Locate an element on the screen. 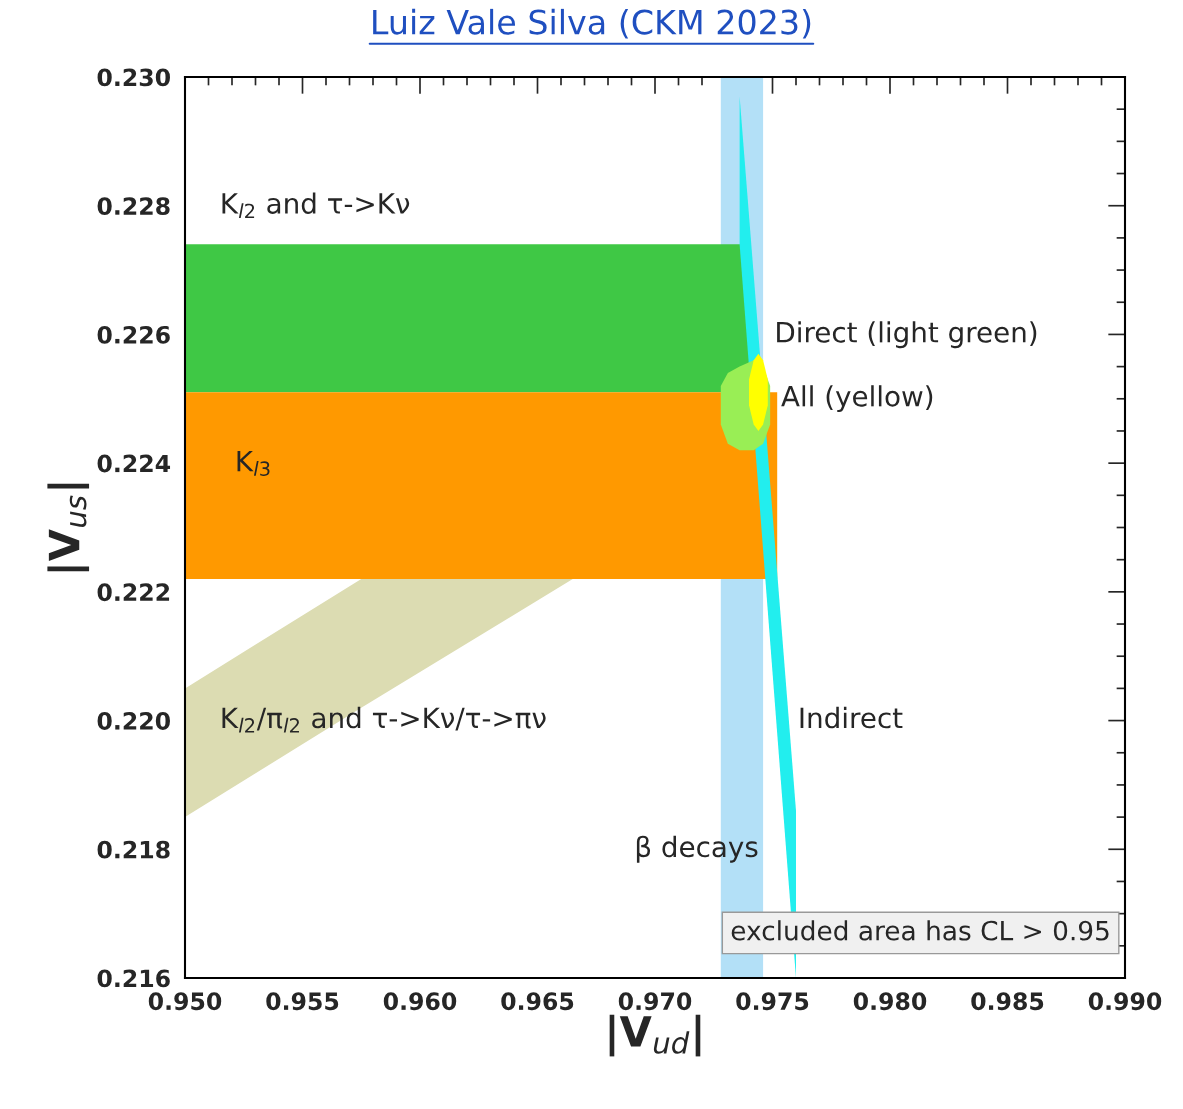  y-tick-label: 0.218 is located at coordinates (133, 849).